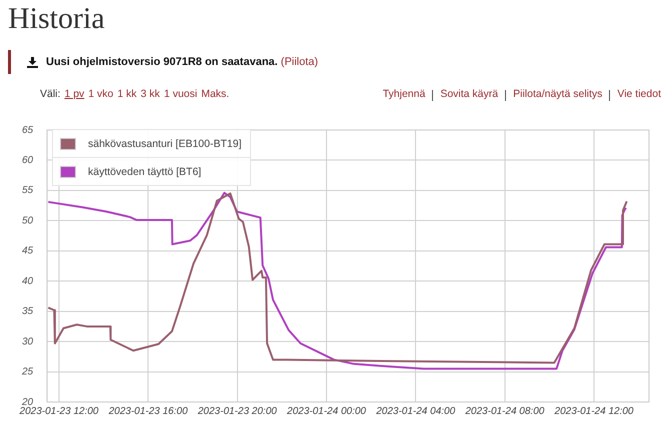 This screenshot has height=427, width=667. Describe the element at coordinates (326, 411) in the screenshot. I see `x-tick-label: 2023-01-24 00:00` at that location.